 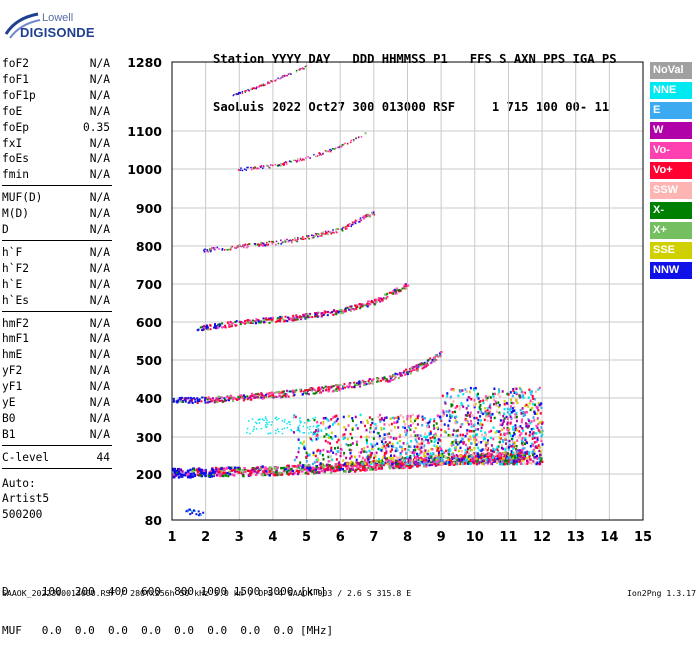 I want to click on param-row-h-f2: h`F2 N/A, so click(x=56, y=270).